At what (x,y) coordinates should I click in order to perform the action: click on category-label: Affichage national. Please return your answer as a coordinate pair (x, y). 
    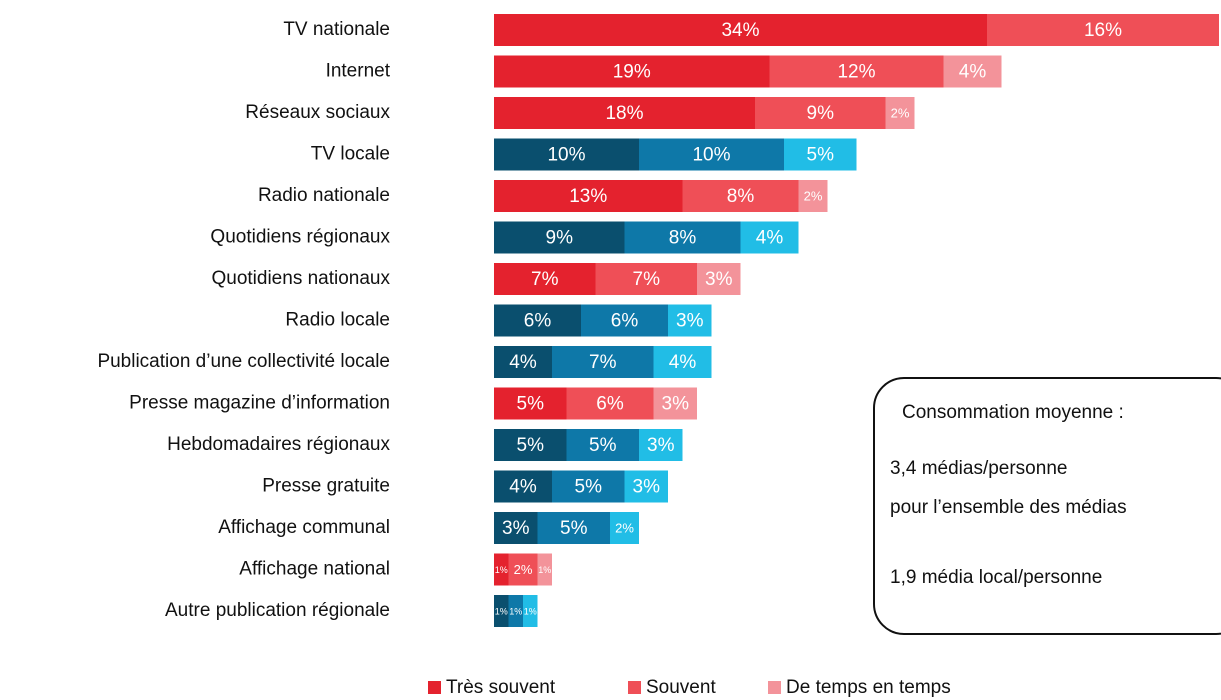
    Looking at the image, I should click on (314, 569).